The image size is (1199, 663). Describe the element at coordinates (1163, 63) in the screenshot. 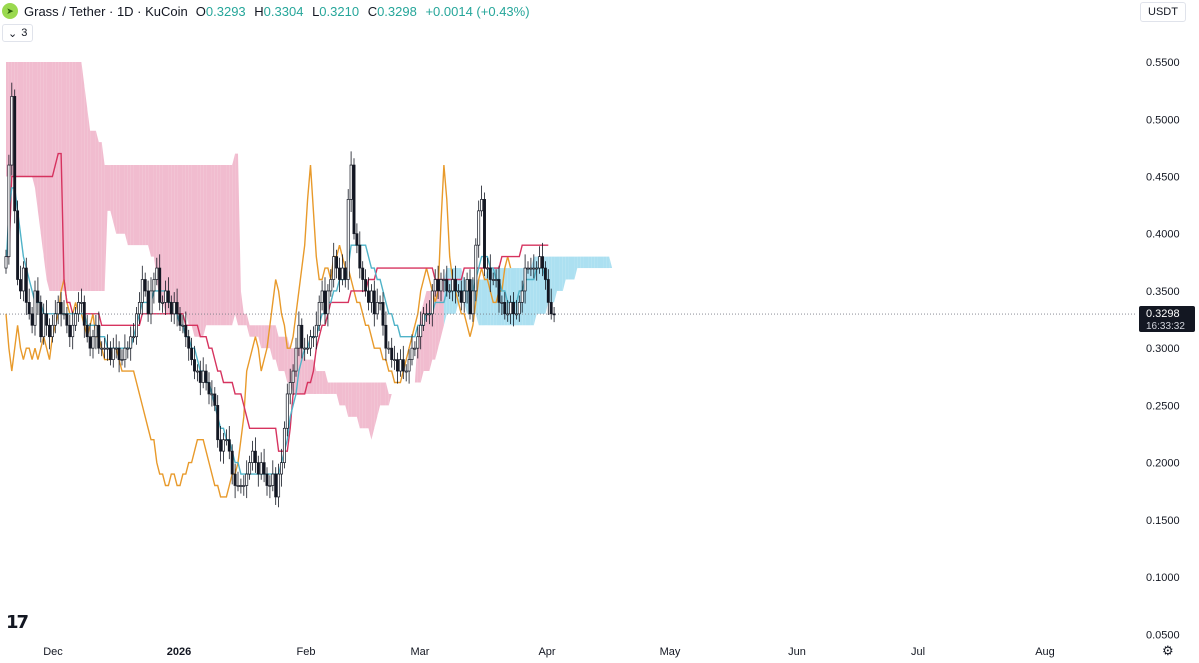

I see `price-tick-label: 0.5500` at that location.